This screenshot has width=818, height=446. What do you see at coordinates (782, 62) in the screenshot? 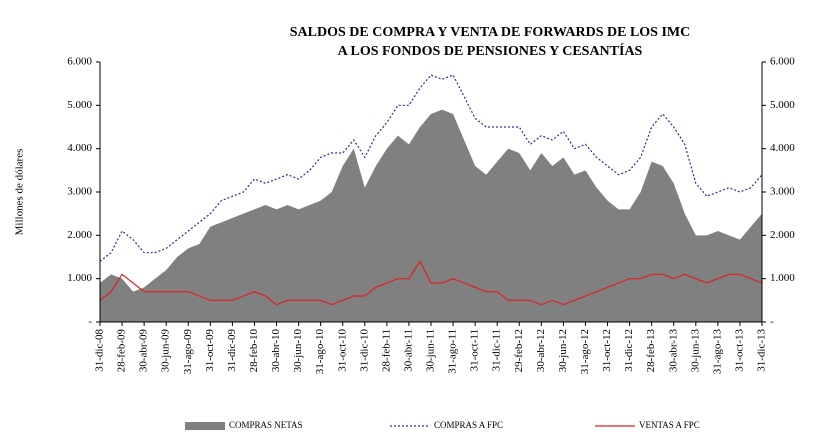
I see `y2-tick-label: 6.000` at bounding box center [782, 62].